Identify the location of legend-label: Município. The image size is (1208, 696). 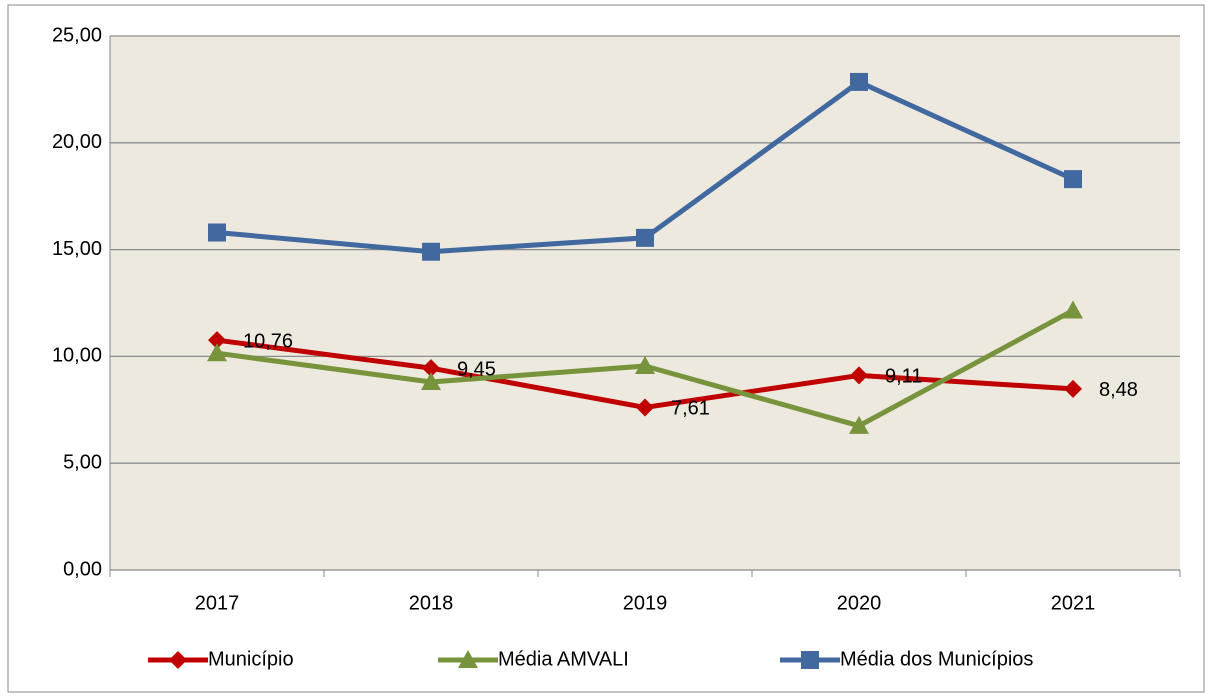
(251, 659).